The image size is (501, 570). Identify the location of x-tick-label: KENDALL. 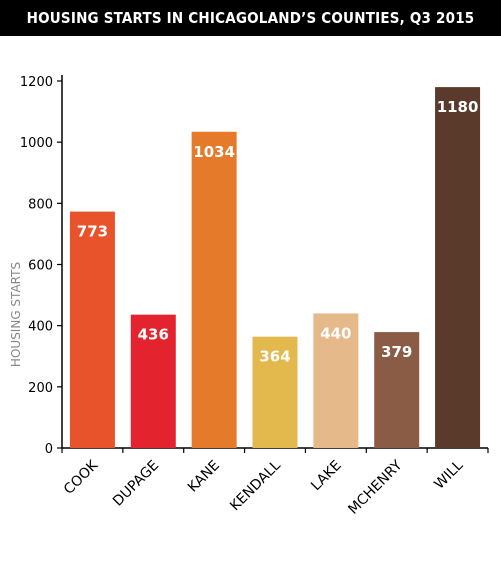
(255, 485).